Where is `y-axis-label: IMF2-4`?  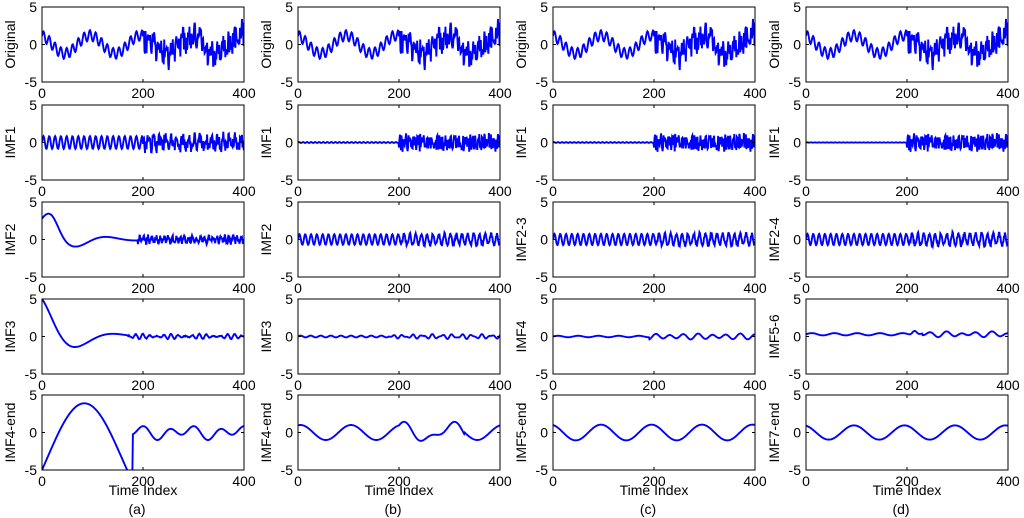
y-axis-label: IMF2-4 is located at coordinates (774, 239).